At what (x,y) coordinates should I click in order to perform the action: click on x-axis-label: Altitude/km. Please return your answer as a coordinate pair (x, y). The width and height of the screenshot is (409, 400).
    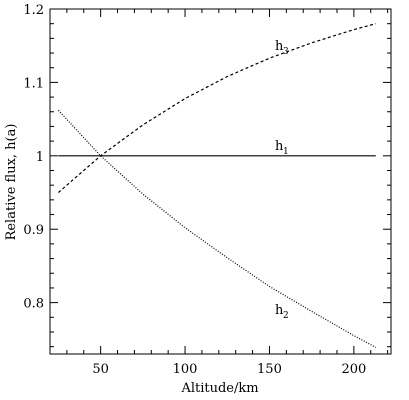
    Looking at the image, I should click on (219, 388).